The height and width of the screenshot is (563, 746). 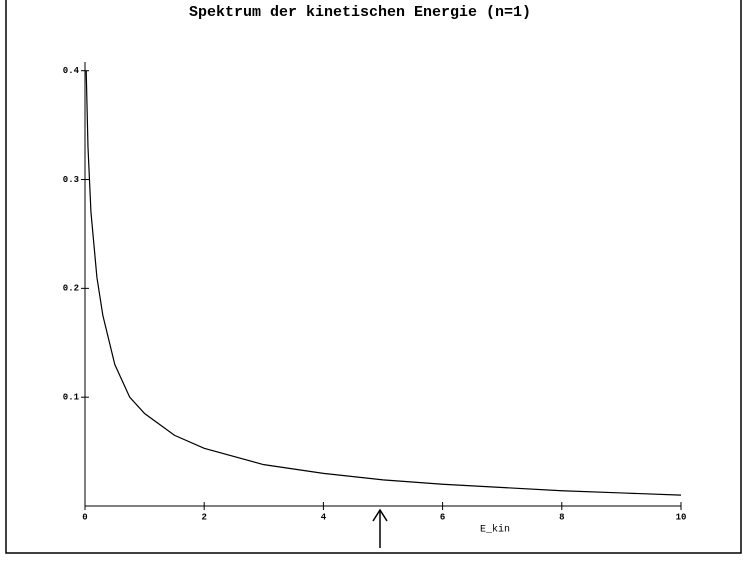 What do you see at coordinates (71, 71) in the screenshot?
I see `y-tick-label: 0.4` at bounding box center [71, 71].